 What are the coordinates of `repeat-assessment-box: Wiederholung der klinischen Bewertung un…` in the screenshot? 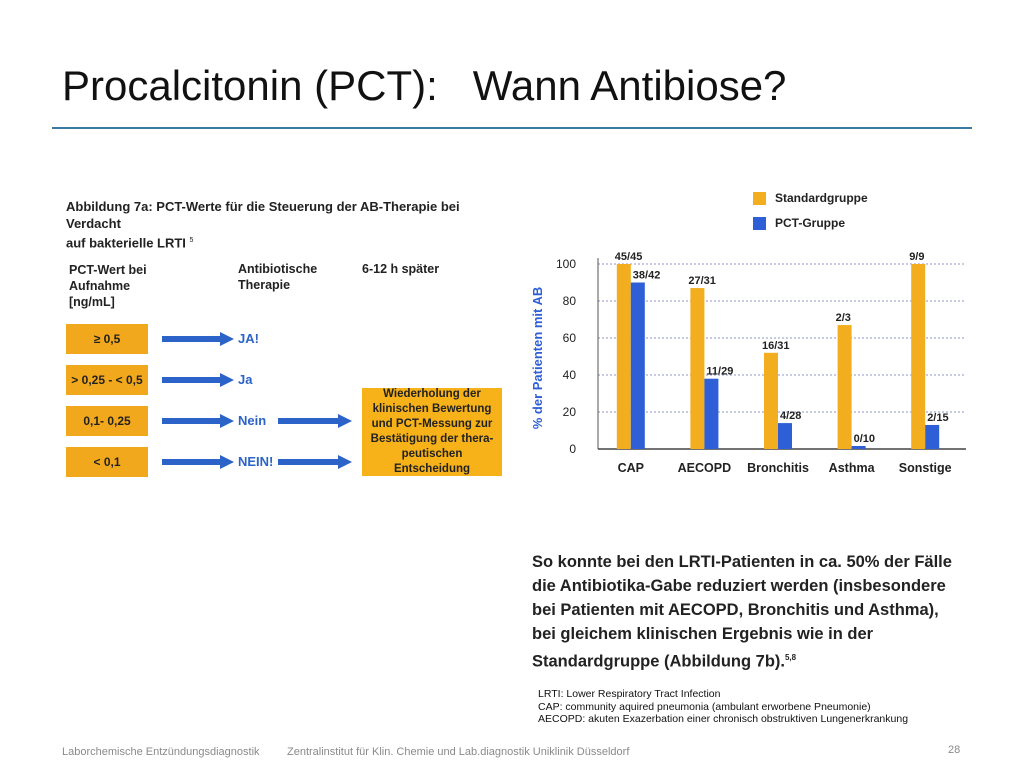 It's located at (432, 432).